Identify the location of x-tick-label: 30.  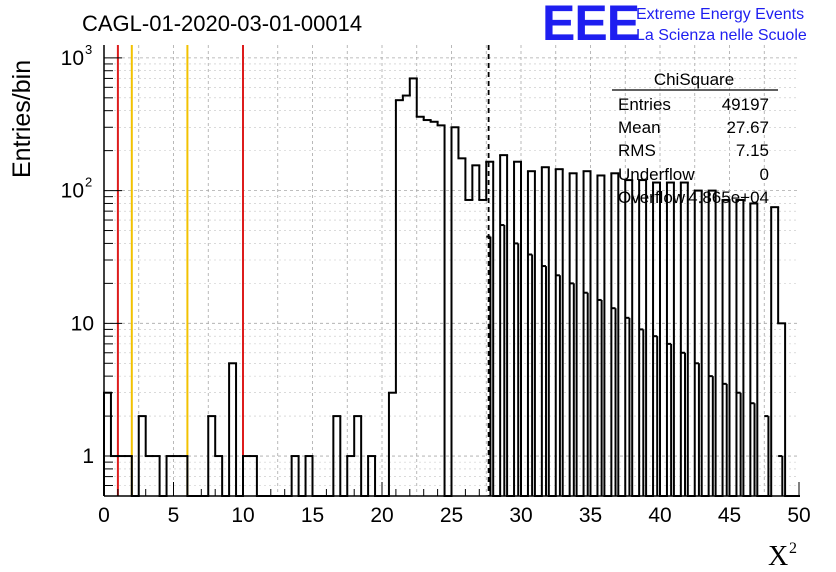
(520, 515).